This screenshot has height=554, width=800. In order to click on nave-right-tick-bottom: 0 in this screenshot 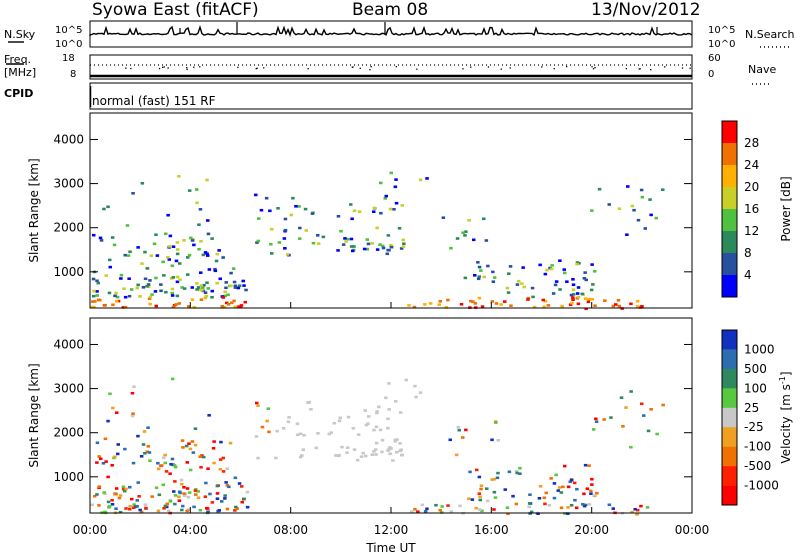, I will do `click(711, 74)`.